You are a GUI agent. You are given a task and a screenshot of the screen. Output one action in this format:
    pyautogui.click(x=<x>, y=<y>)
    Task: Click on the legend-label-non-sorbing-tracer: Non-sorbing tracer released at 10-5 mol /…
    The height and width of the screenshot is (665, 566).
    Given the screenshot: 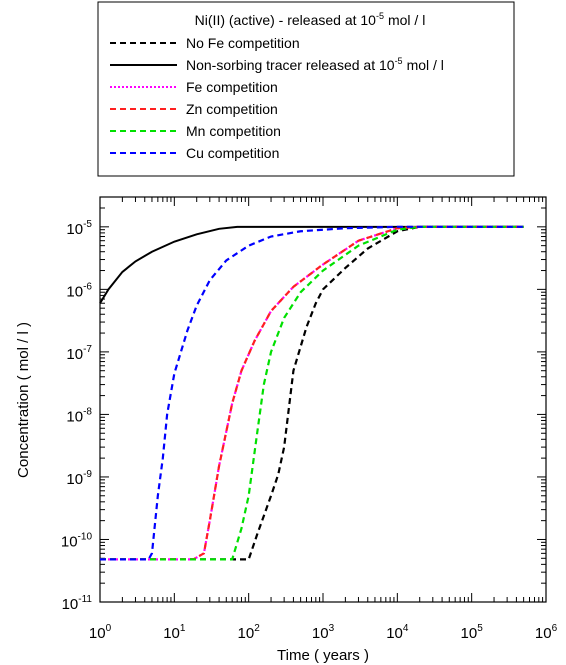 What is the action you would take?
    pyautogui.click(x=315, y=64)
    